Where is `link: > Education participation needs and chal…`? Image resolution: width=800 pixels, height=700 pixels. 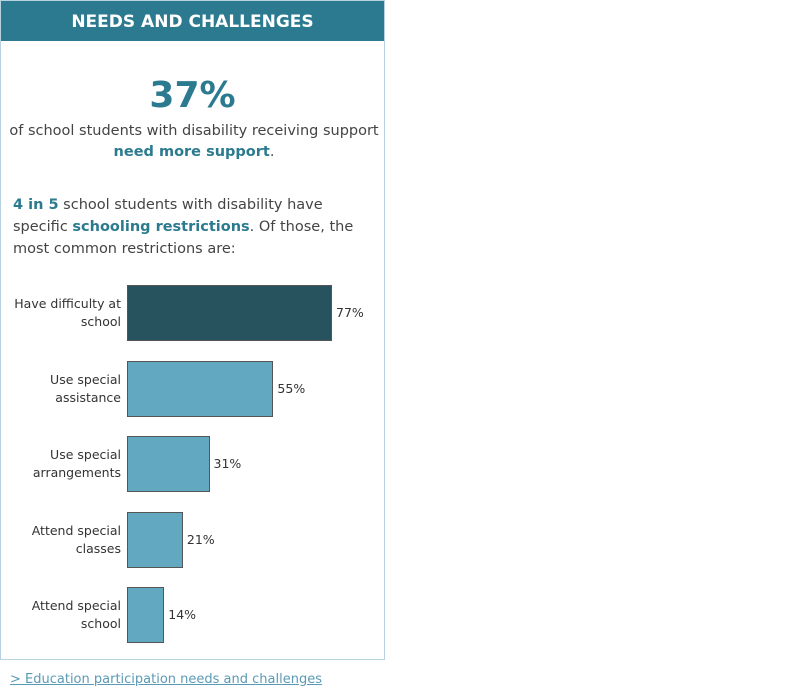
link: > Education participation needs and chal… is located at coordinates (166, 679).